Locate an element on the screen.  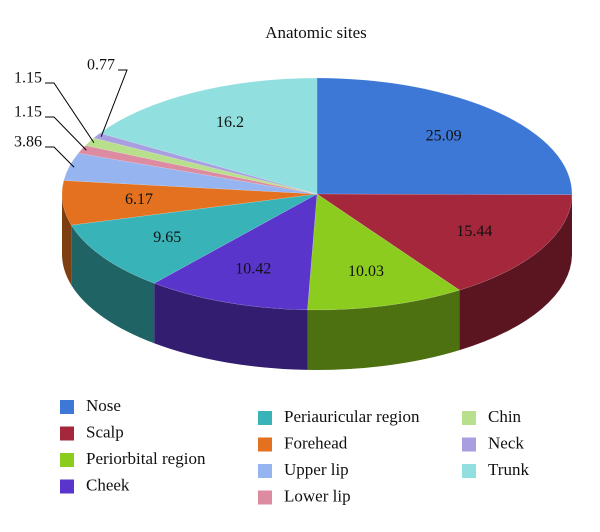
legend-label: Cheek is located at coordinates (108, 484).